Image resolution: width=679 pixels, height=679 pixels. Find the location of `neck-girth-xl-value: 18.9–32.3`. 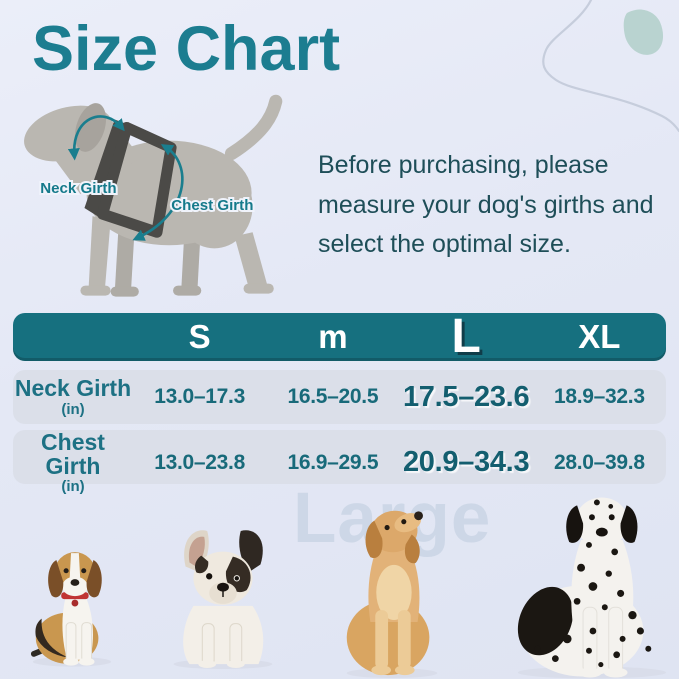

neck-girth-xl-value: 18.9–32.3 is located at coordinates (599, 396).